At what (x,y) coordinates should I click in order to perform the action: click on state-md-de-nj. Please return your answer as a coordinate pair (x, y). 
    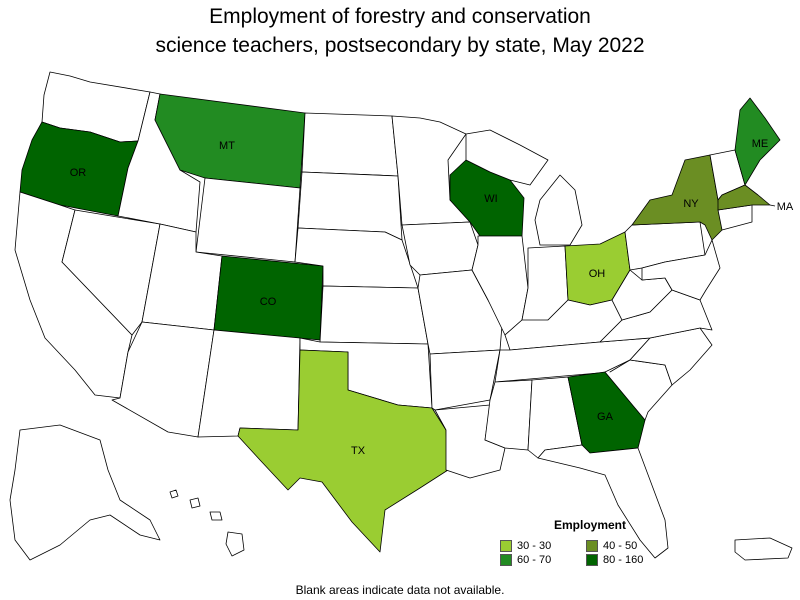
    Looking at the image, I should click on (681, 270).